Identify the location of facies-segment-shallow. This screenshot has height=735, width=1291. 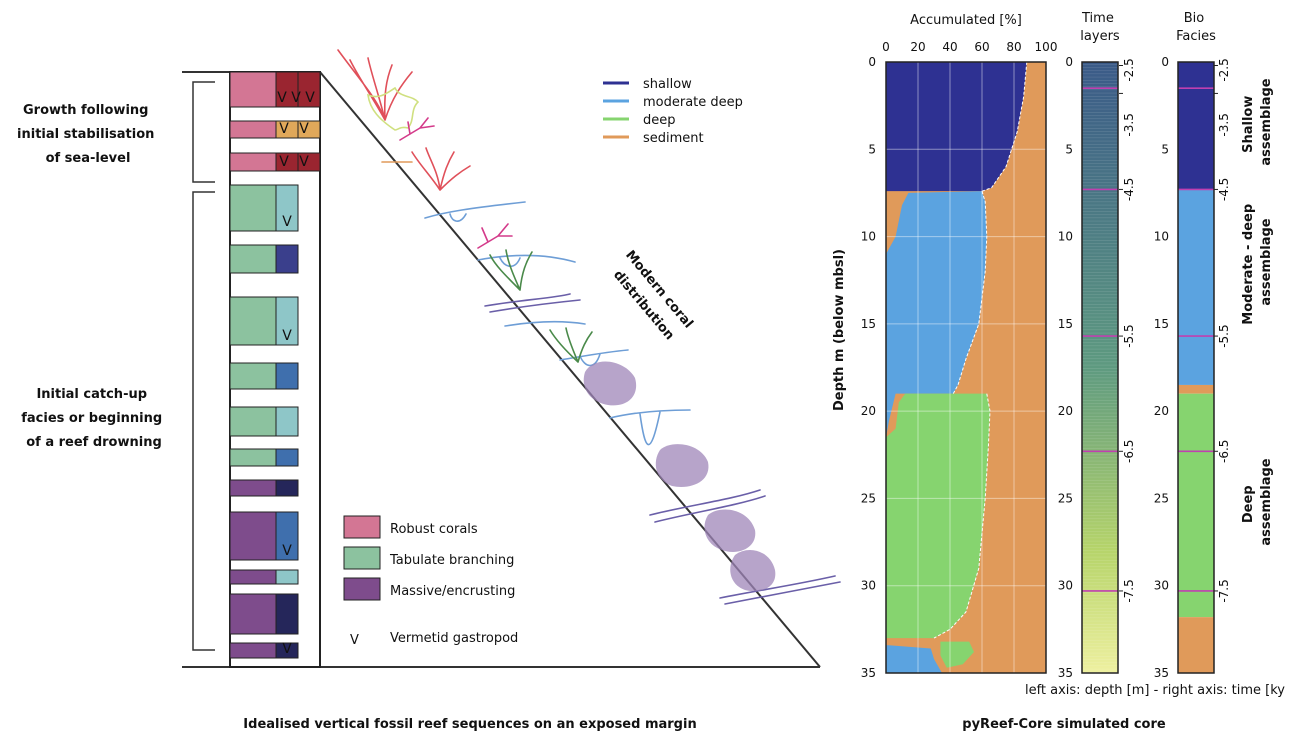
(1196, 126).